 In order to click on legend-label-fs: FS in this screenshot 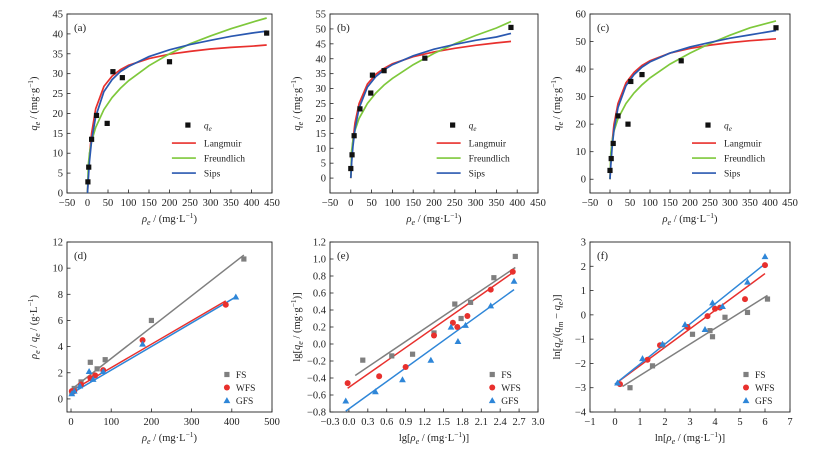, I will do `click(241, 376)`.